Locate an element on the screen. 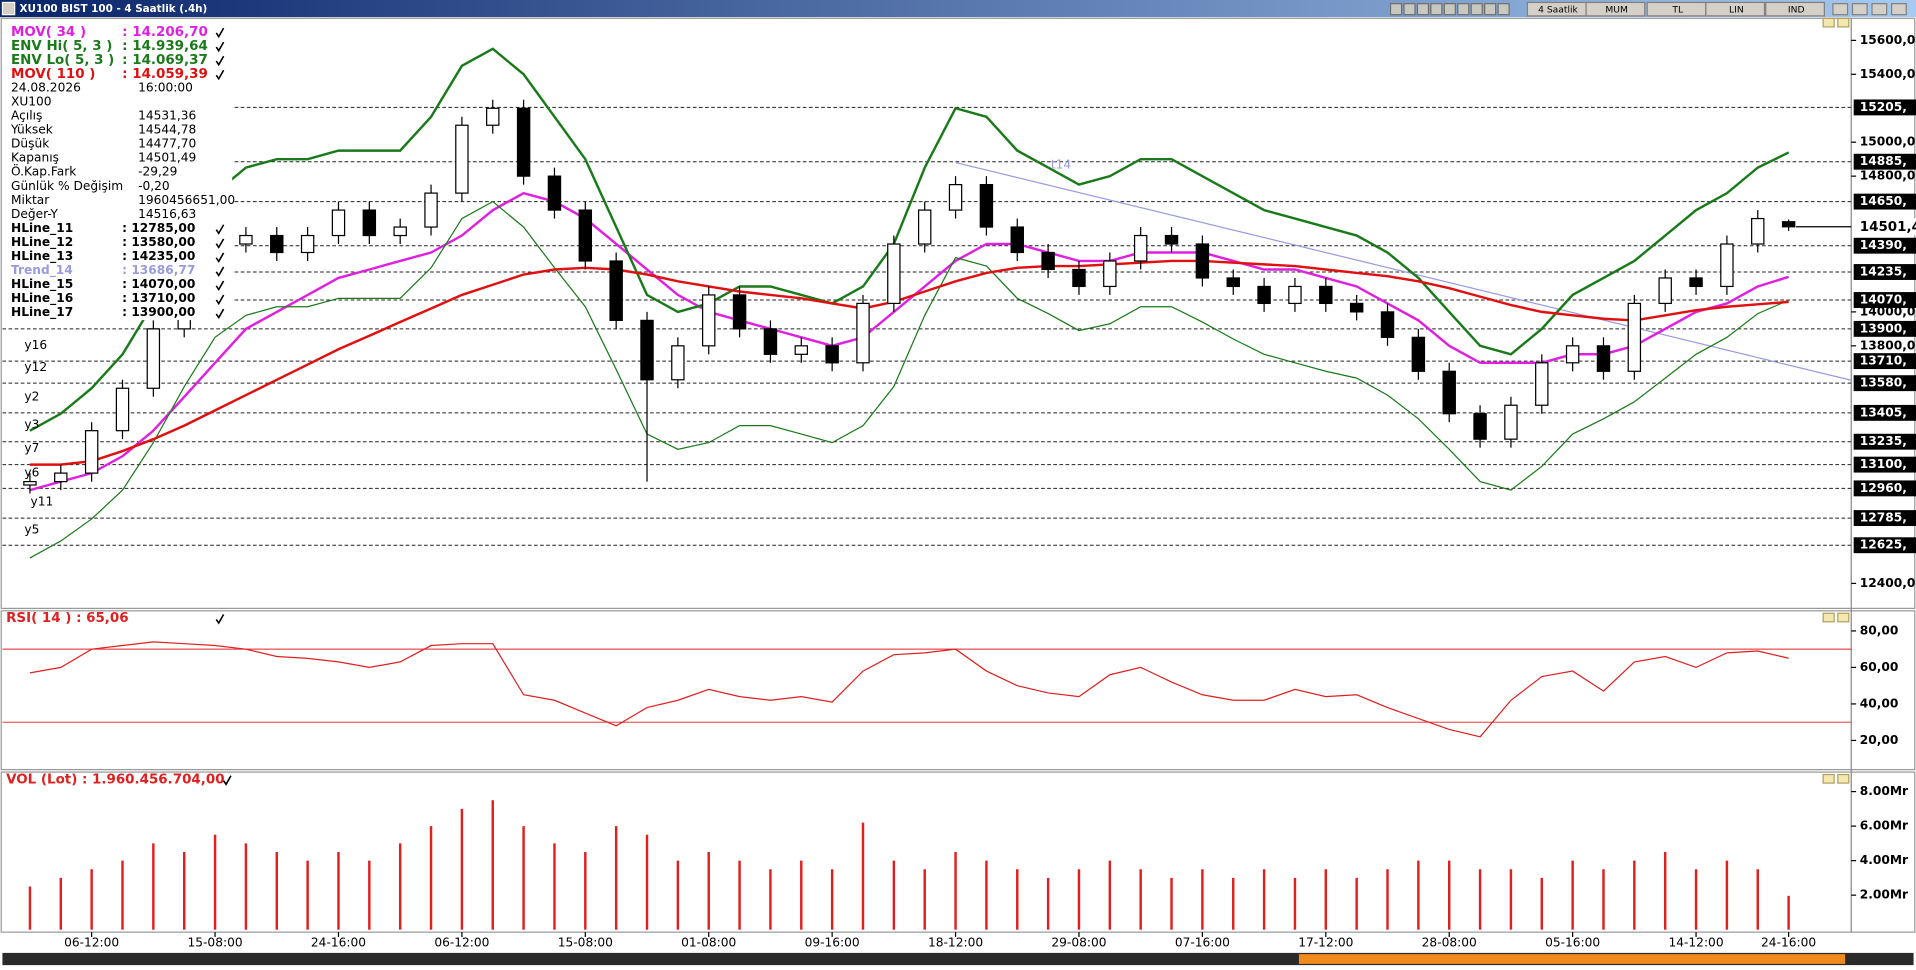 This screenshot has height=970, width=1916. toolbar-label: MUM is located at coordinates (1616, 9).